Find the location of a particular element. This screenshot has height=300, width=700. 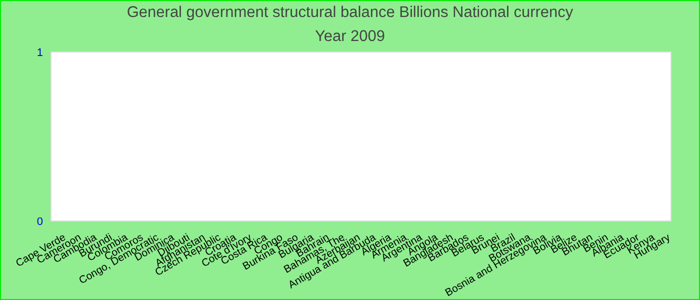

y-tick-label: 0 is located at coordinates (39, 222).